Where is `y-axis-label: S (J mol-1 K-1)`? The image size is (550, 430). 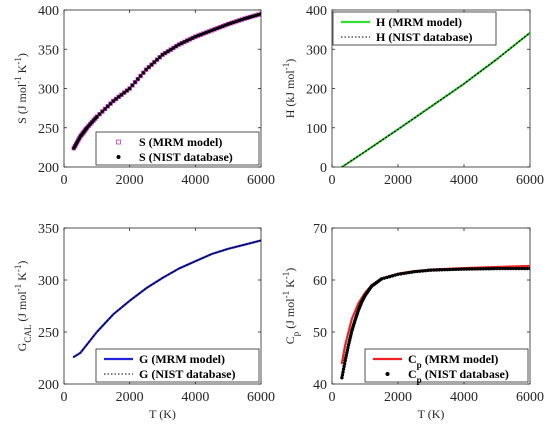
y-axis-label: S (J mol-1 K-1) is located at coordinates (21, 88).